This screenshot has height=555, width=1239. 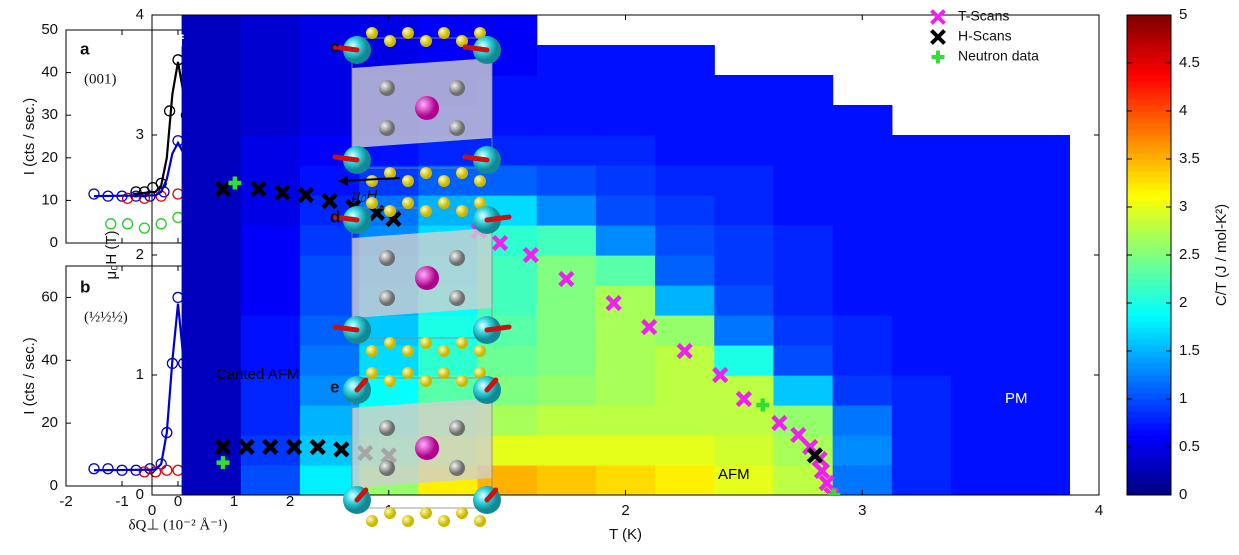 I want to click on y-tick-label: 40, so click(x=49, y=359).